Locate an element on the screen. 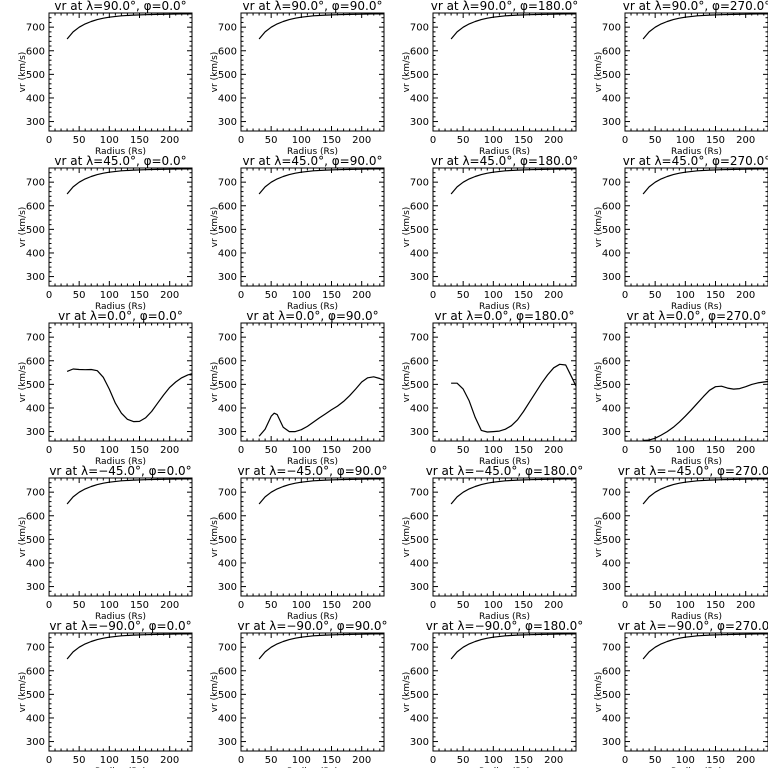 The height and width of the screenshot is (772, 768). chart-title: vr at λ=45.0°, φ=90.0° is located at coordinates (313, 161).